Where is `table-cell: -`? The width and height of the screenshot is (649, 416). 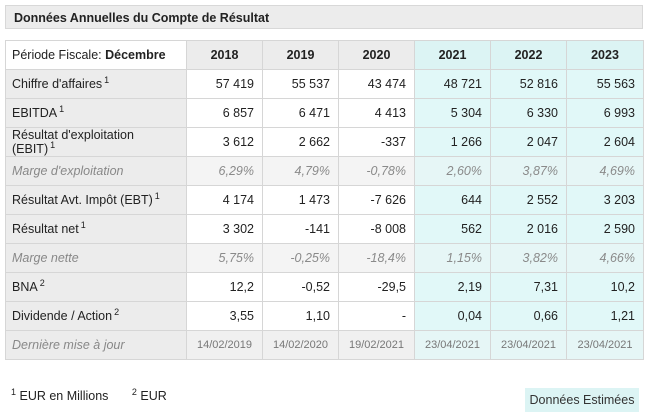
table-cell: - is located at coordinates (376, 316).